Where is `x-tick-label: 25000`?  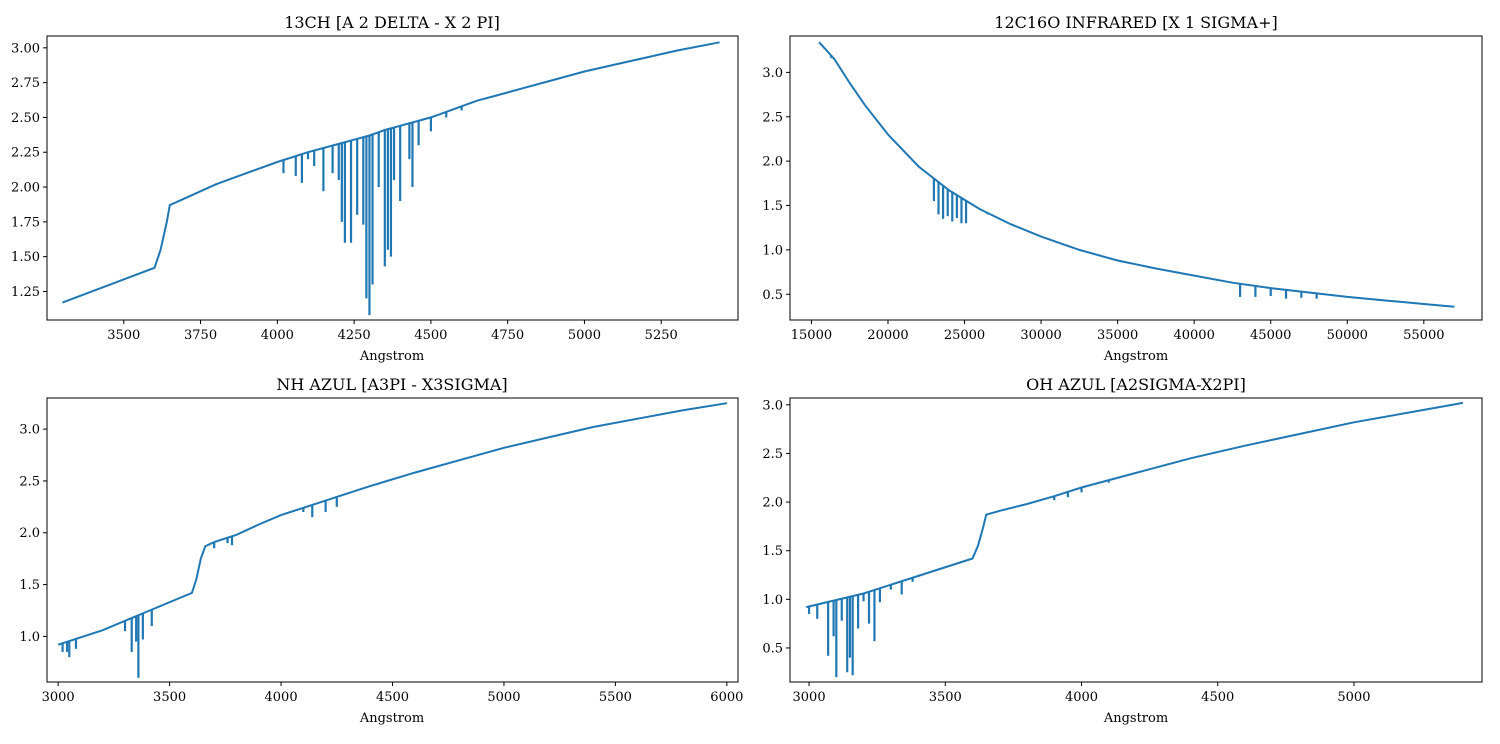 x-tick-label: 25000 is located at coordinates (964, 335).